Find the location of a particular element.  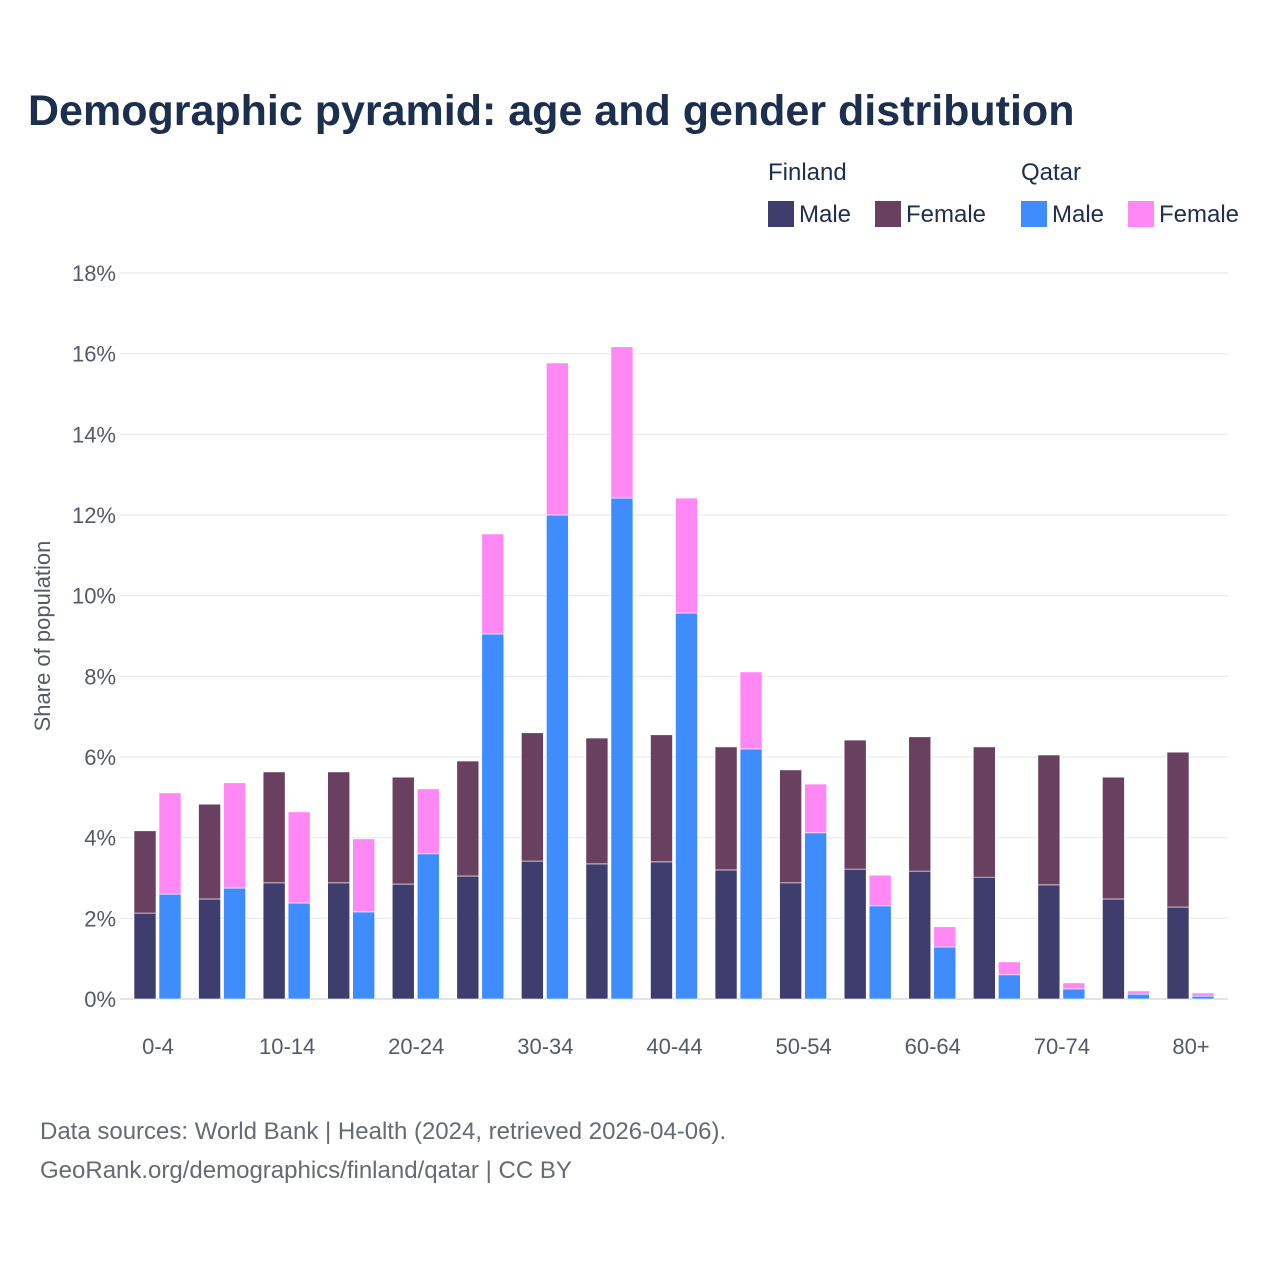

x-tick-label: 50-54 is located at coordinates (803, 1046).